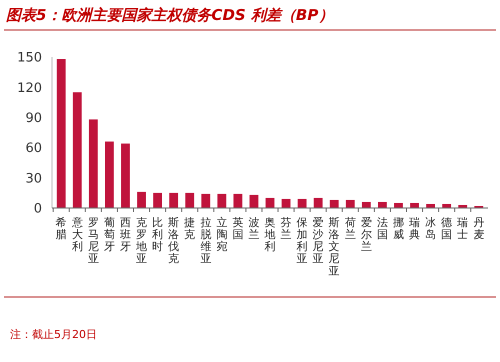 Image resolution: width=500 pixels, height=362 pixels. What do you see at coordinates (33, 148) in the screenshot?
I see `y-tick-label: 60` at bounding box center [33, 148].